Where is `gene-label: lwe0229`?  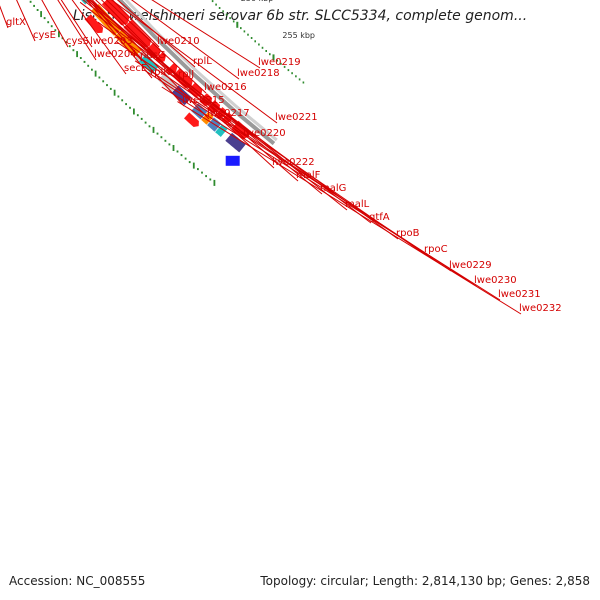
gene-label: lwe0229 is located at coordinates (470, 265).